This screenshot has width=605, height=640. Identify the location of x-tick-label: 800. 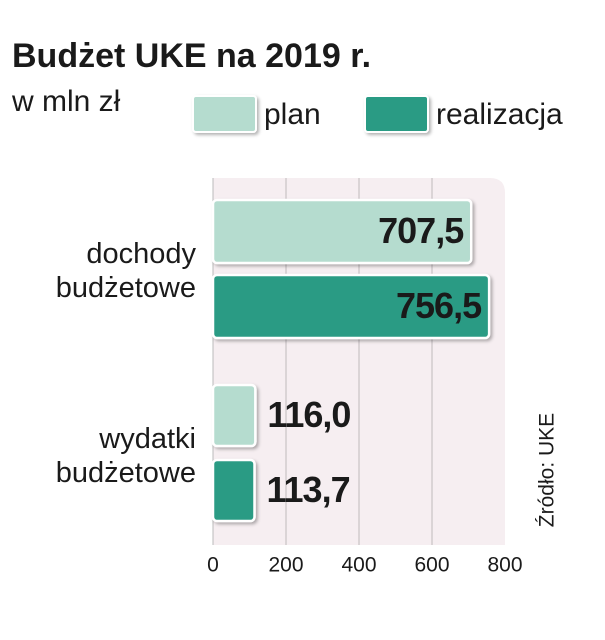
(504, 565).